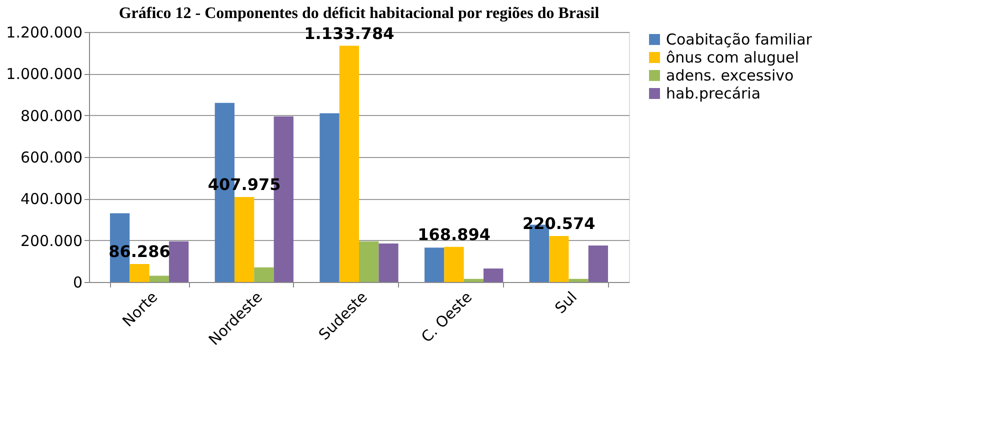  What do you see at coordinates (359, 13) in the screenshot?
I see `chart-title: Gráfico 12 - Componentes do déficit habitacional por regiões do Brasil` at bounding box center [359, 13].